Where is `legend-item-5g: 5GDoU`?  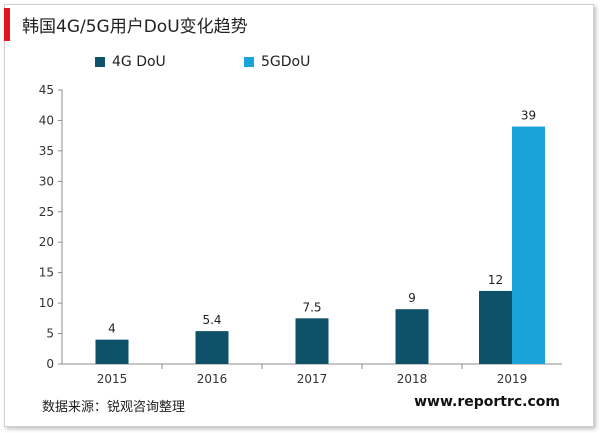 legend-item-5g: 5GDoU is located at coordinates (277, 62).